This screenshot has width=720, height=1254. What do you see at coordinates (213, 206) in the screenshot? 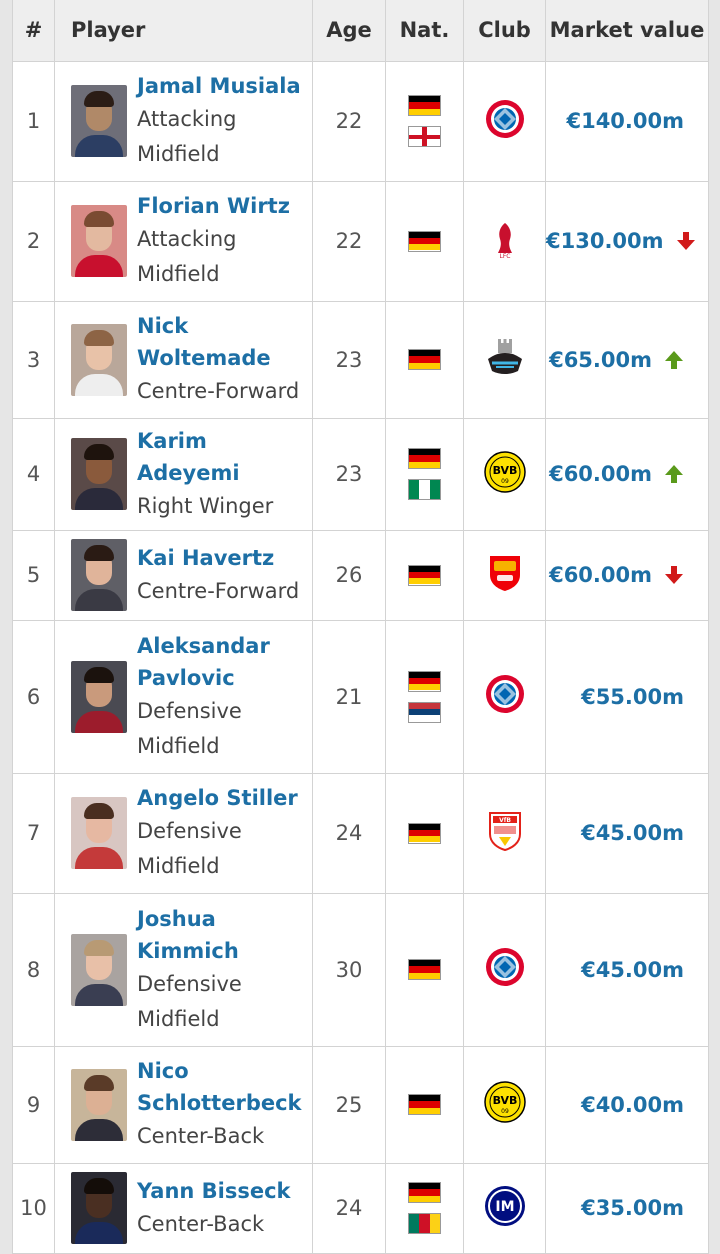
I see `player-name-link: Florian Wirtz` at bounding box center [213, 206].